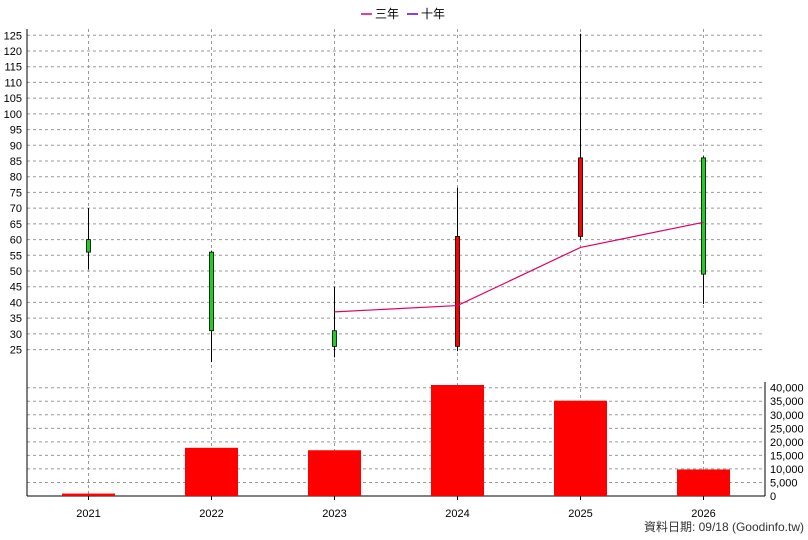  What do you see at coordinates (334, 514) in the screenshot?
I see `x-tick-label: 2023` at bounding box center [334, 514].